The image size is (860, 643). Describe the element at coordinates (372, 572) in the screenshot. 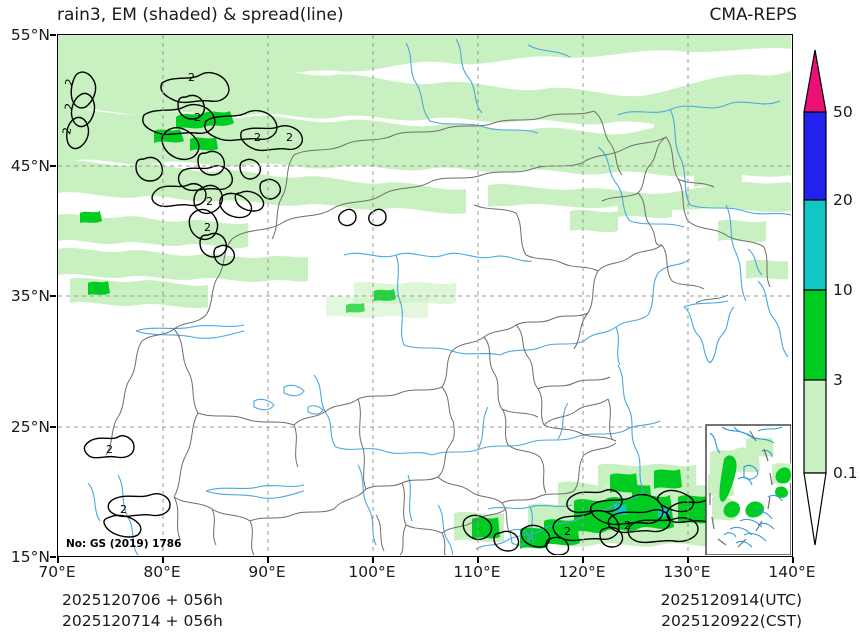

I see `xtick-label-100e: 100°E` at that location.